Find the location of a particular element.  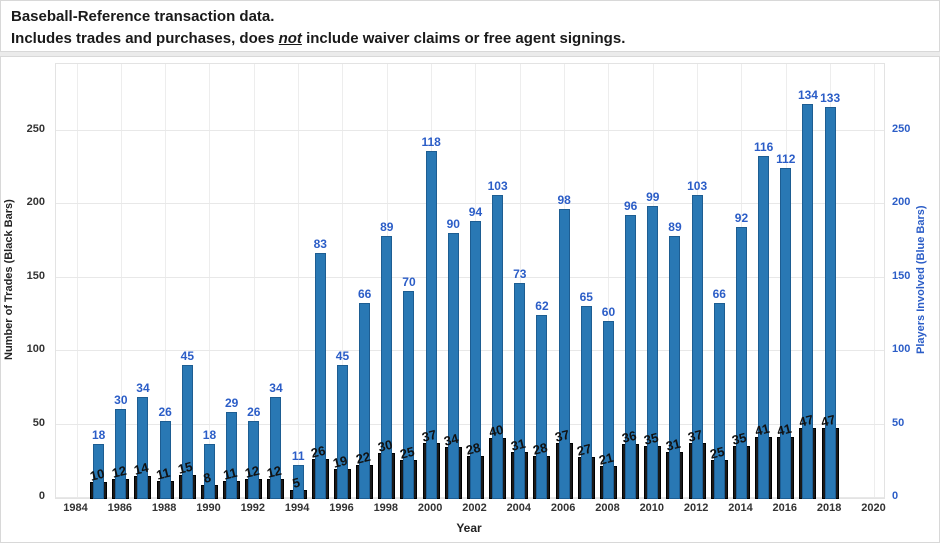

players-value-label: 103 is located at coordinates (497, 185).